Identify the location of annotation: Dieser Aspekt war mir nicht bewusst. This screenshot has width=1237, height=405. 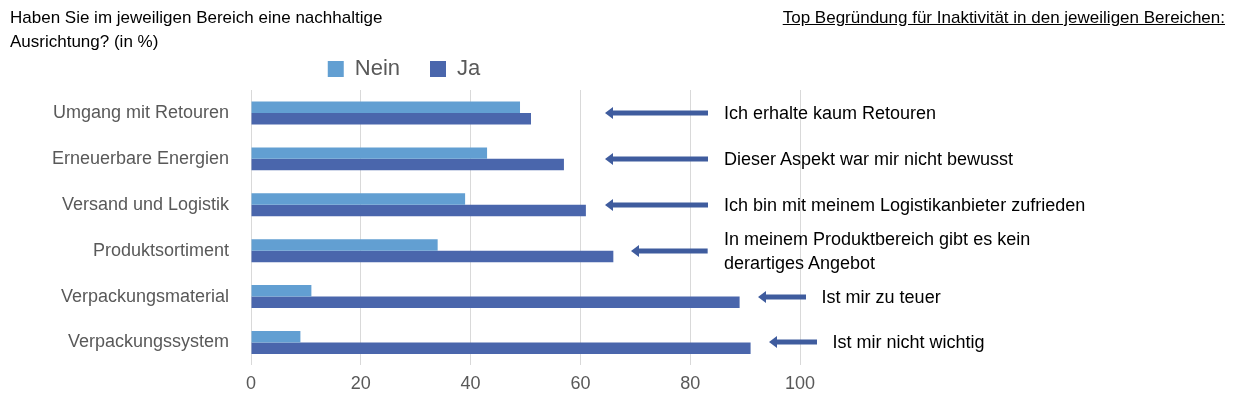
(869, 159).